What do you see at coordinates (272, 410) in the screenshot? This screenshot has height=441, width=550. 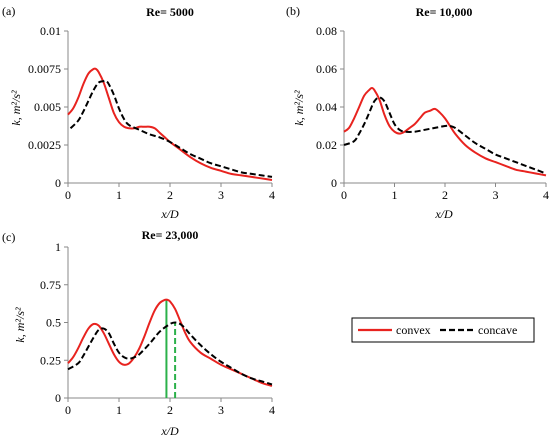 I see `panel-c-xtick-label: 4` at bounding box center [272, 410].